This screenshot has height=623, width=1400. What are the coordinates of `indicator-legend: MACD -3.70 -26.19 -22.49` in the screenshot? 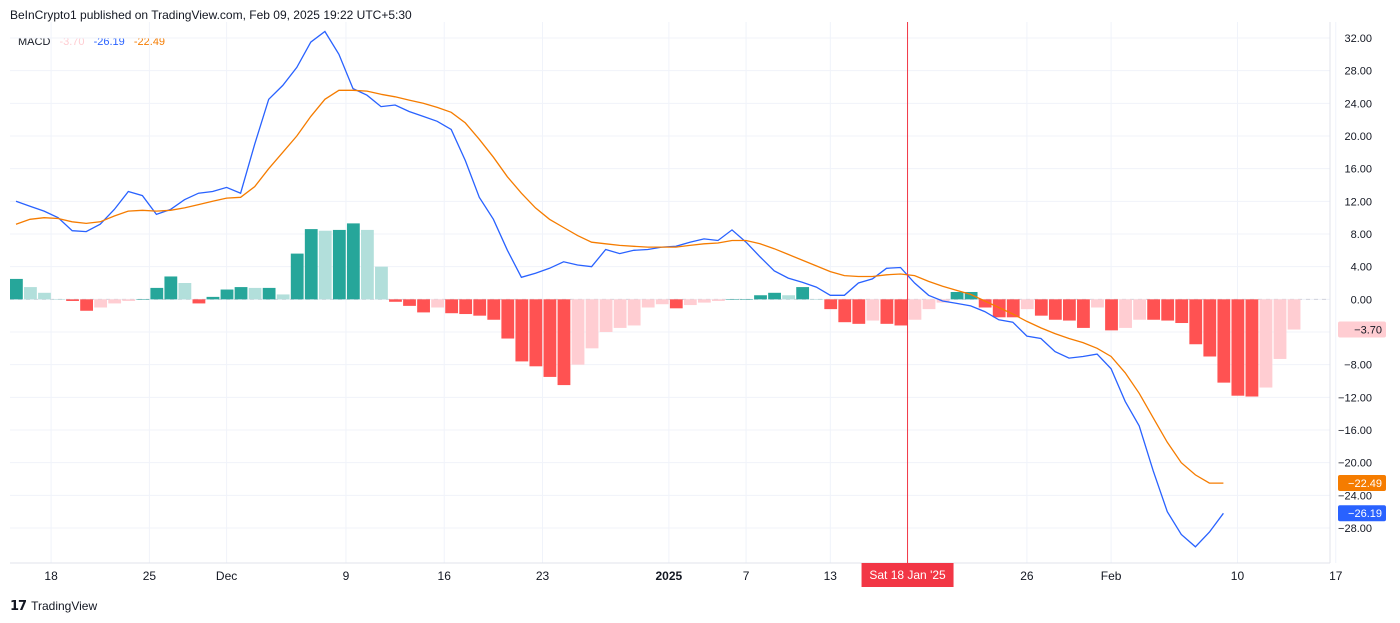 It's located at (94, 42).